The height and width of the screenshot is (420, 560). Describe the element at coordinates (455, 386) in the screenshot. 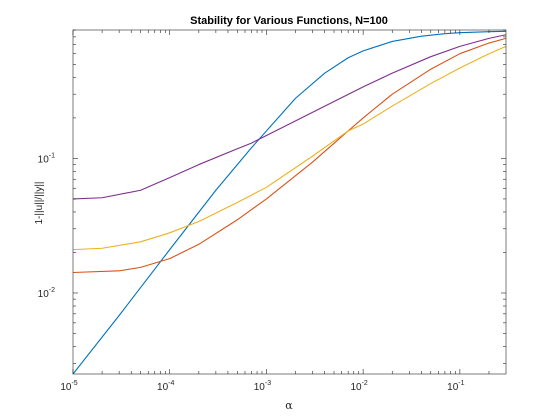

I see `x-tick-label: 10⁻¹` at that location.